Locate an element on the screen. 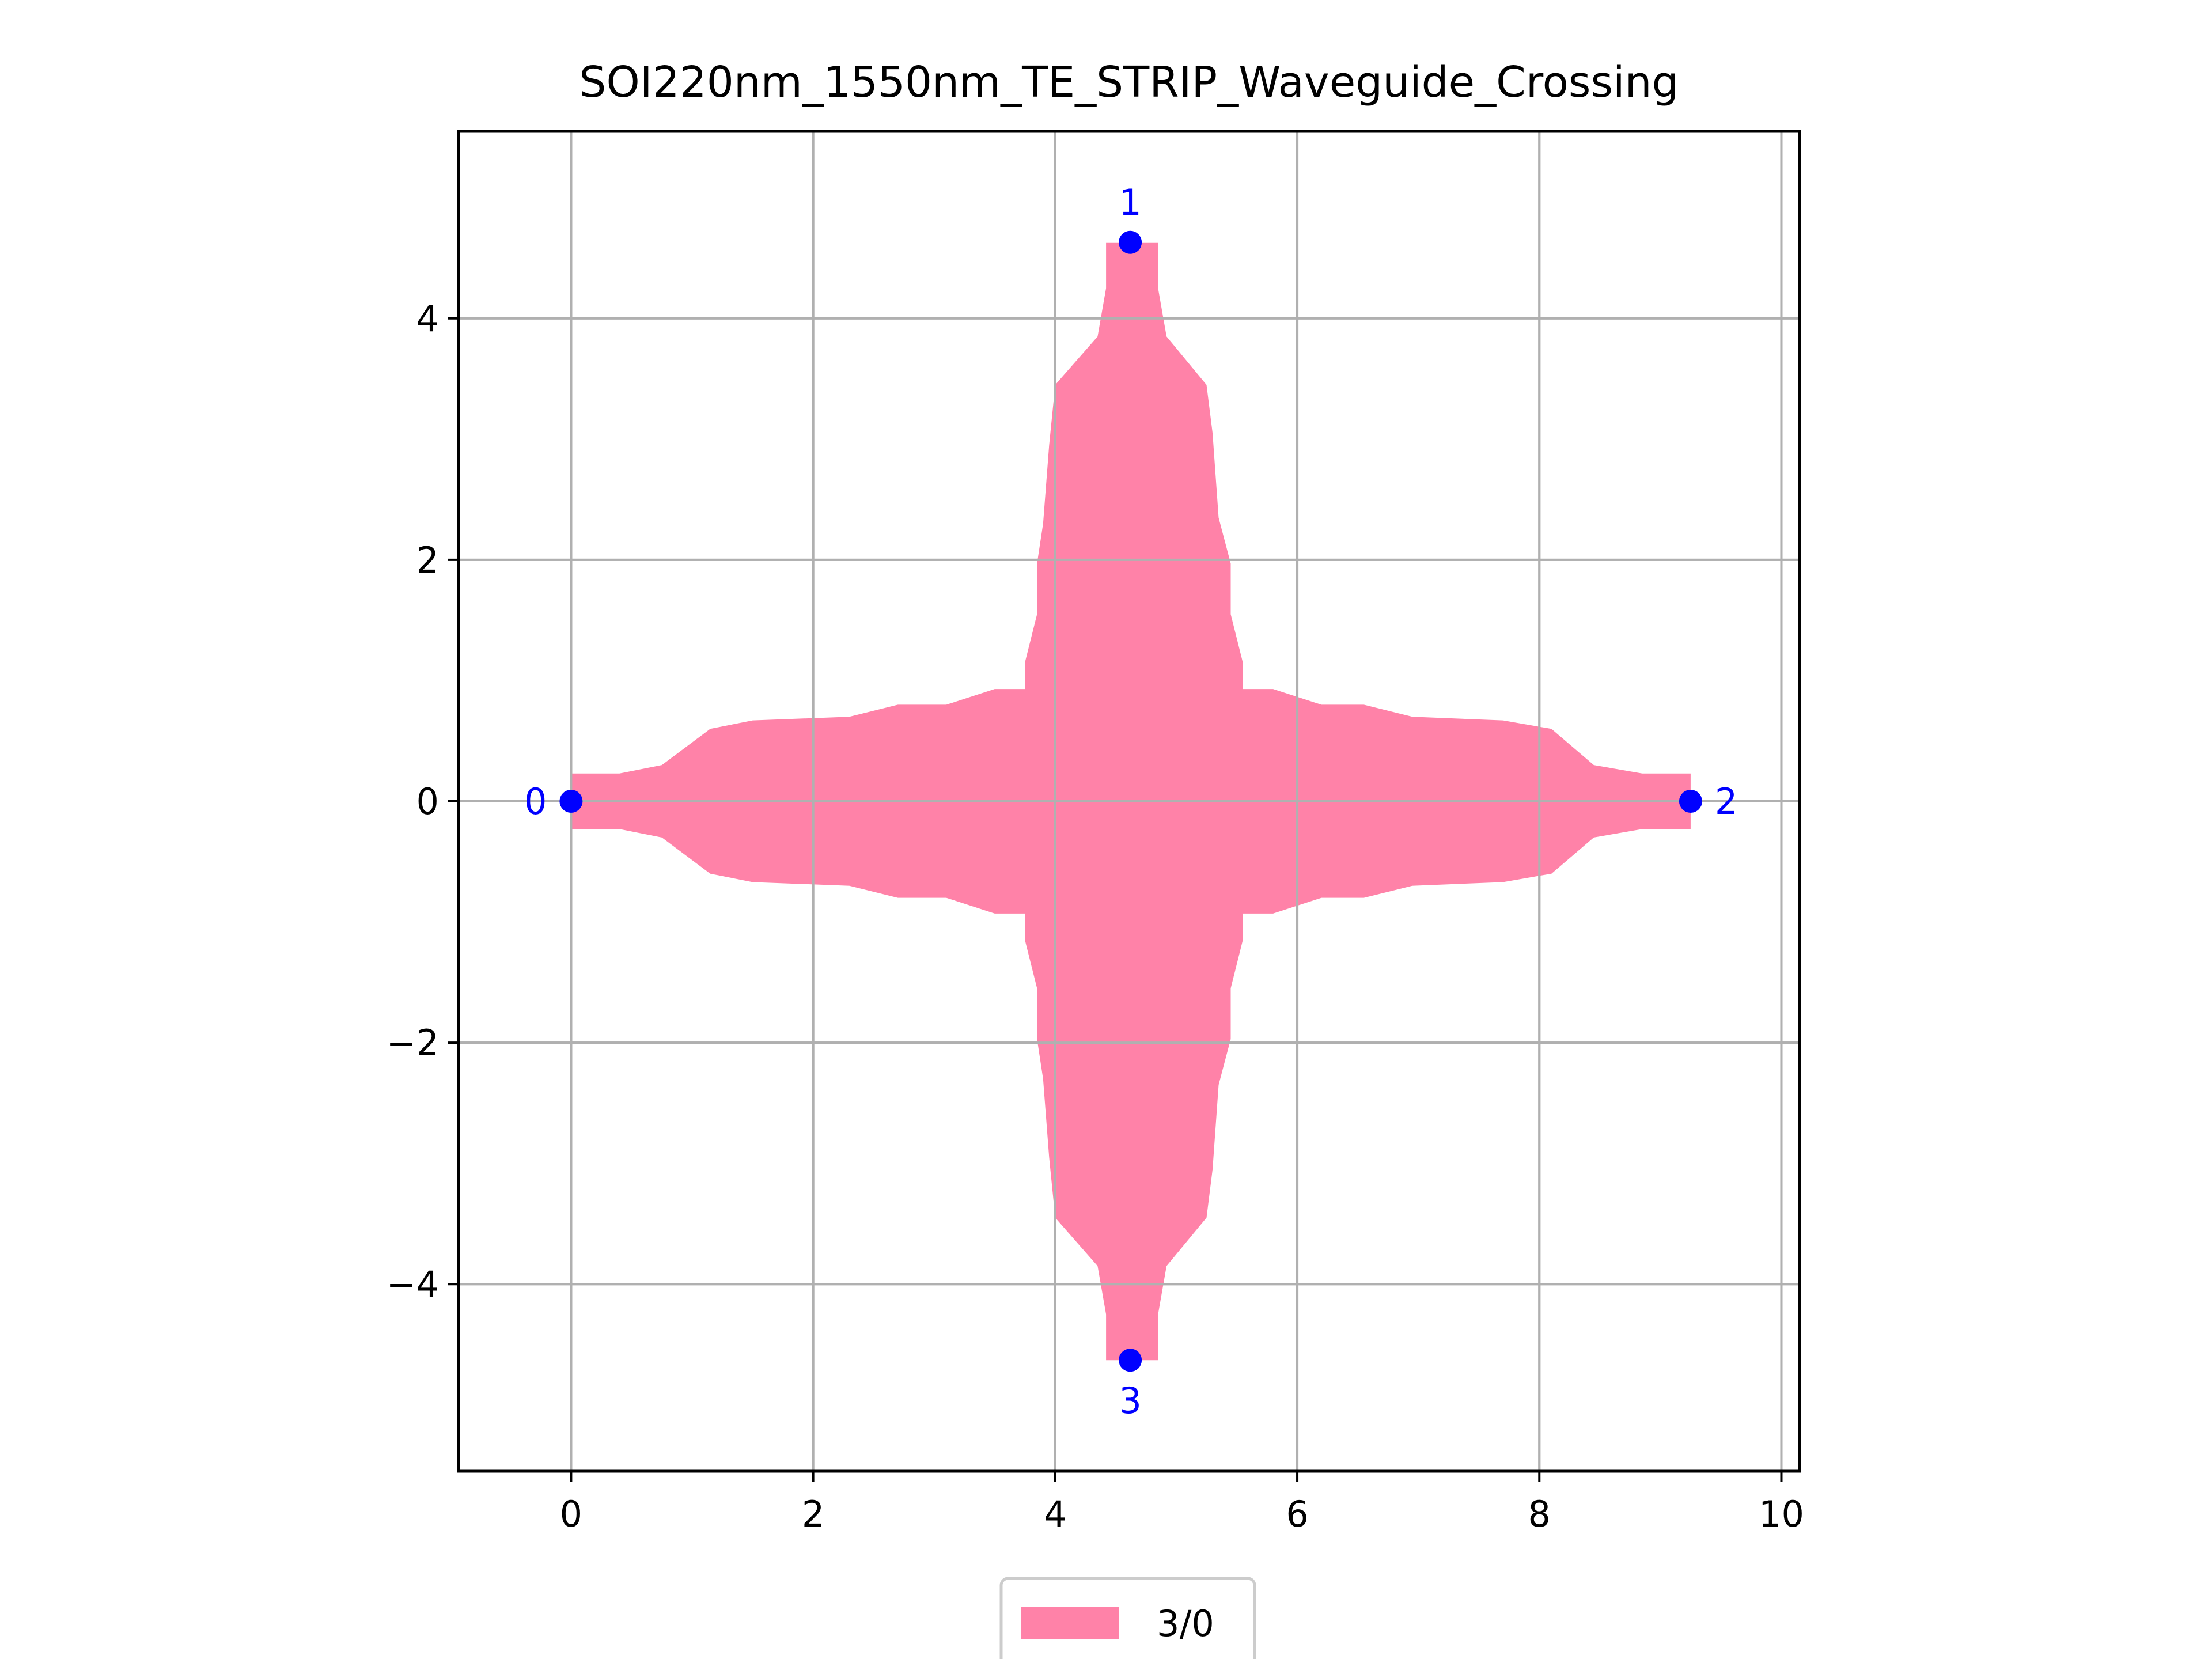  legend-entry-label: 3/0 is located at coordinates (1185, 1624).